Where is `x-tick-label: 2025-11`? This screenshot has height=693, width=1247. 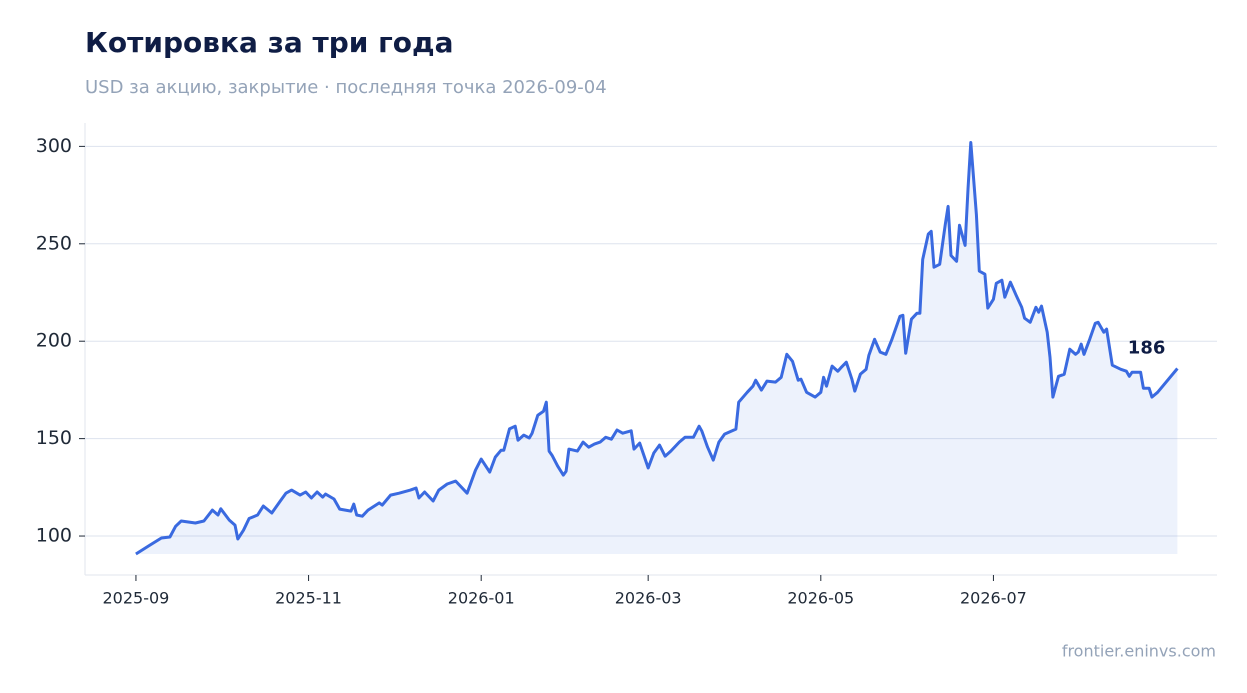 x-tick-label: 2025-11 is located at coordinates (308, 598).